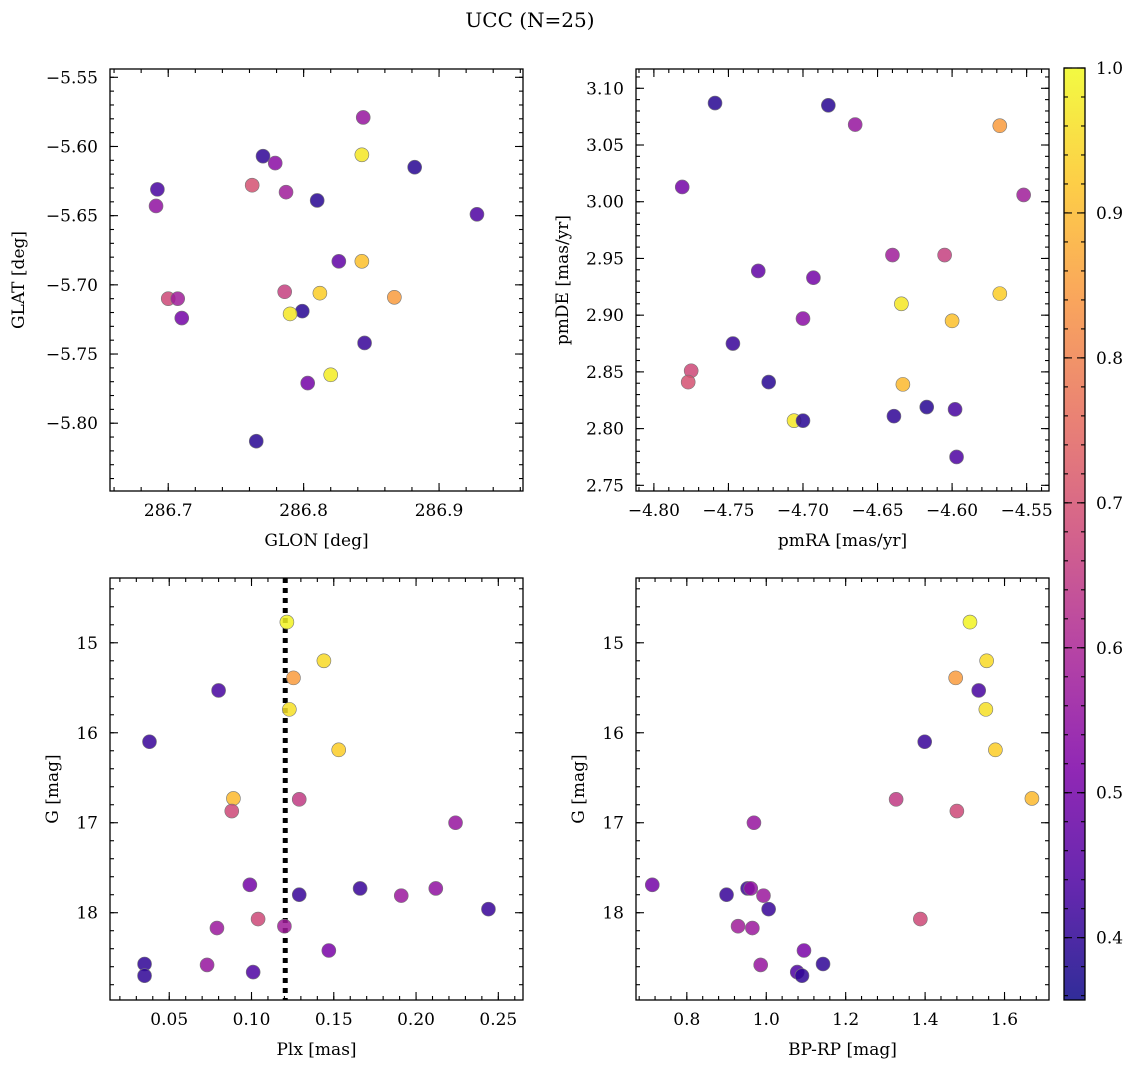 The width and height of the screenshot is (1136, 1068). What do you see at coordinates (168, 511) in the screenshot?
I see `x-tick-label: 286.7` at bounding box center [168, 511].